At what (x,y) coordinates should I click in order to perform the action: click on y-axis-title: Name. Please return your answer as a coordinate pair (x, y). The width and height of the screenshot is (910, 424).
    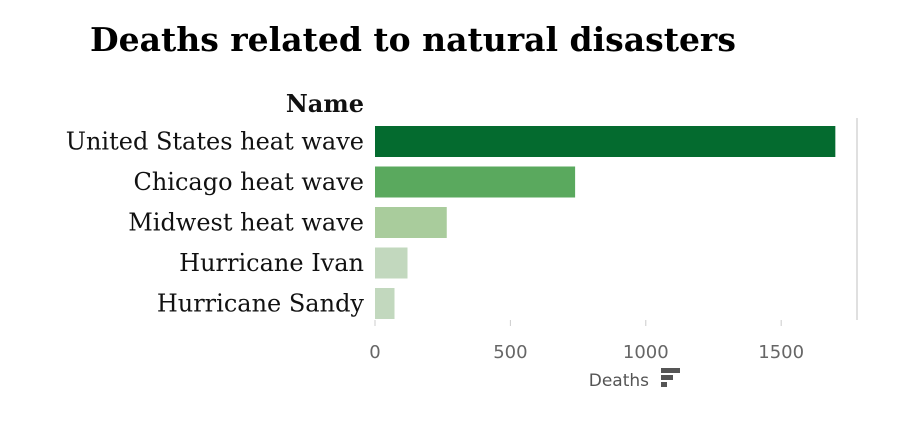
    Looking at the image, I should click on (325, 103).